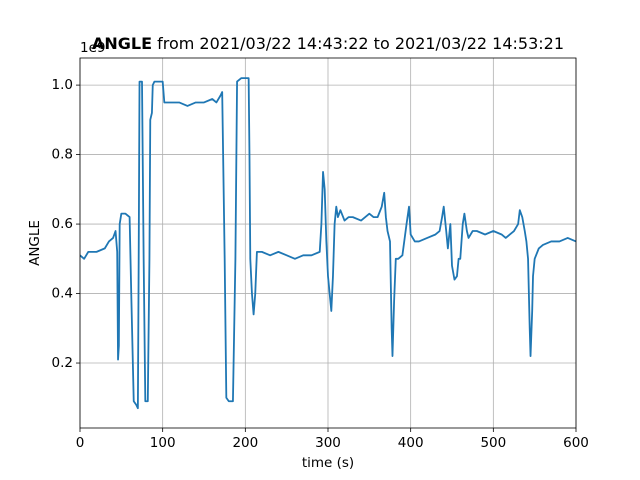  I want to click on y-axis-label: ANGLE, so click(35, 243).